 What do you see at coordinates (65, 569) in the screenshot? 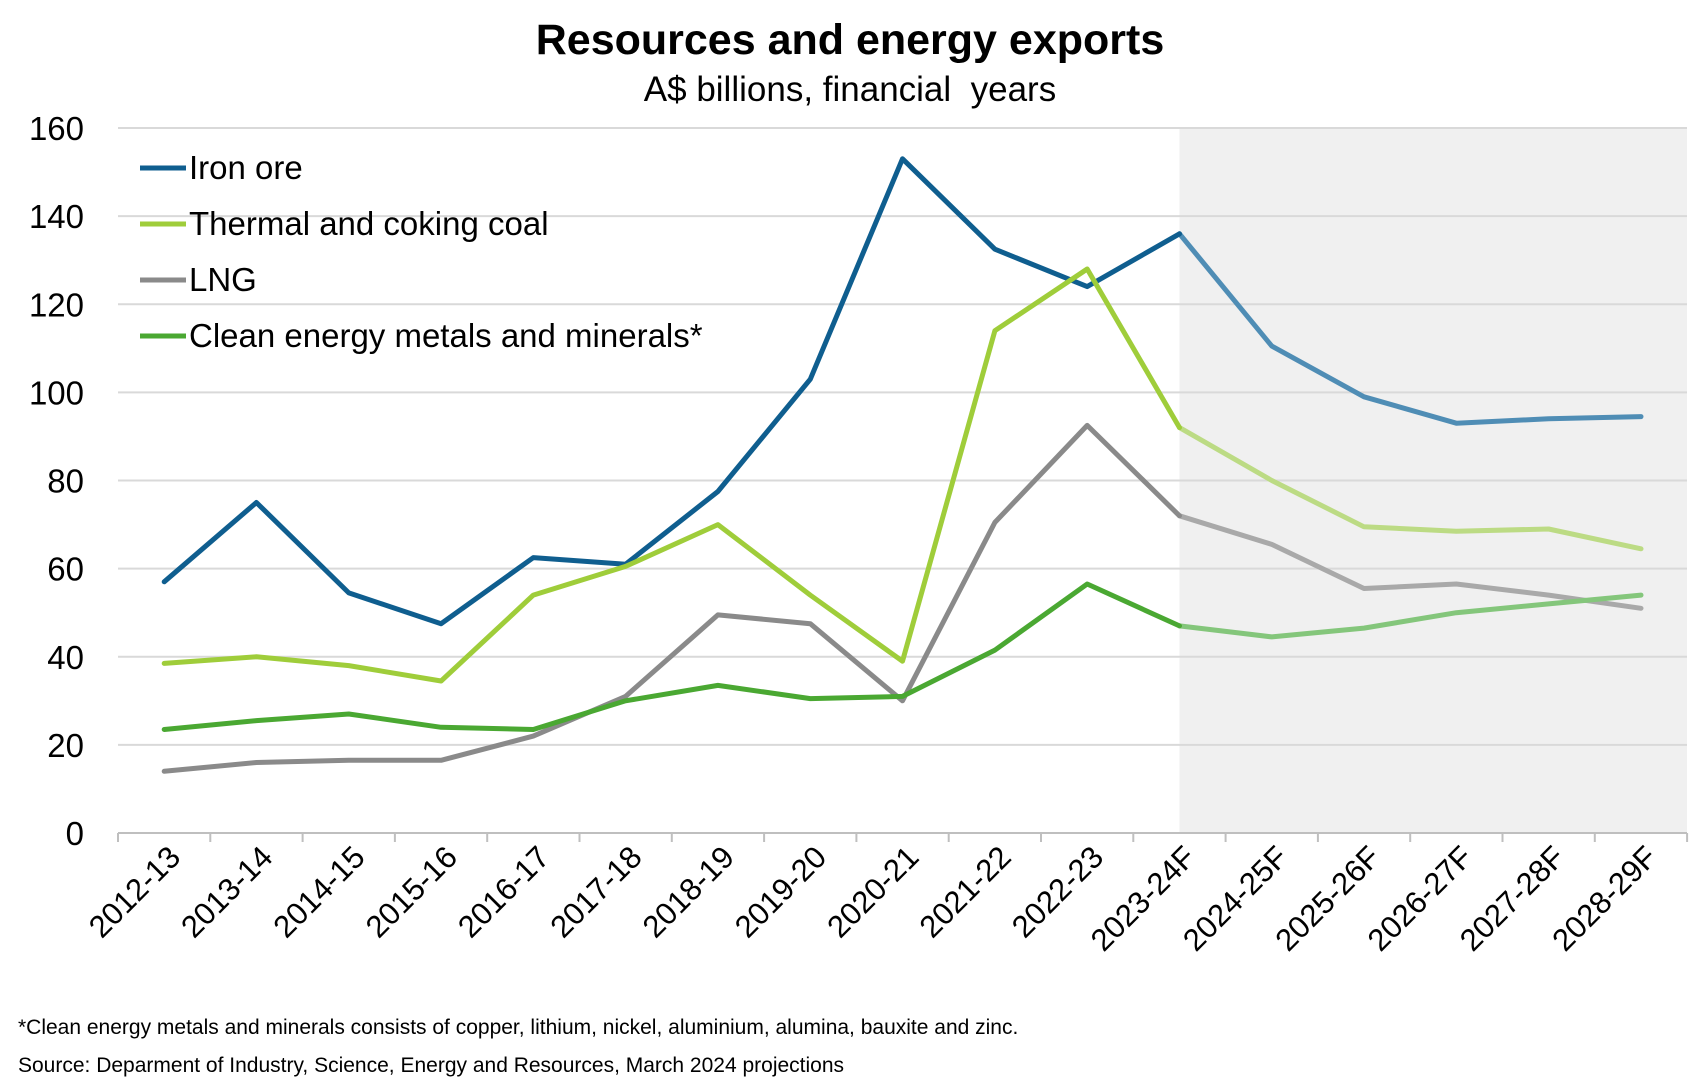
I see `y-tick-label: 60` at bounding box center [65, 569].